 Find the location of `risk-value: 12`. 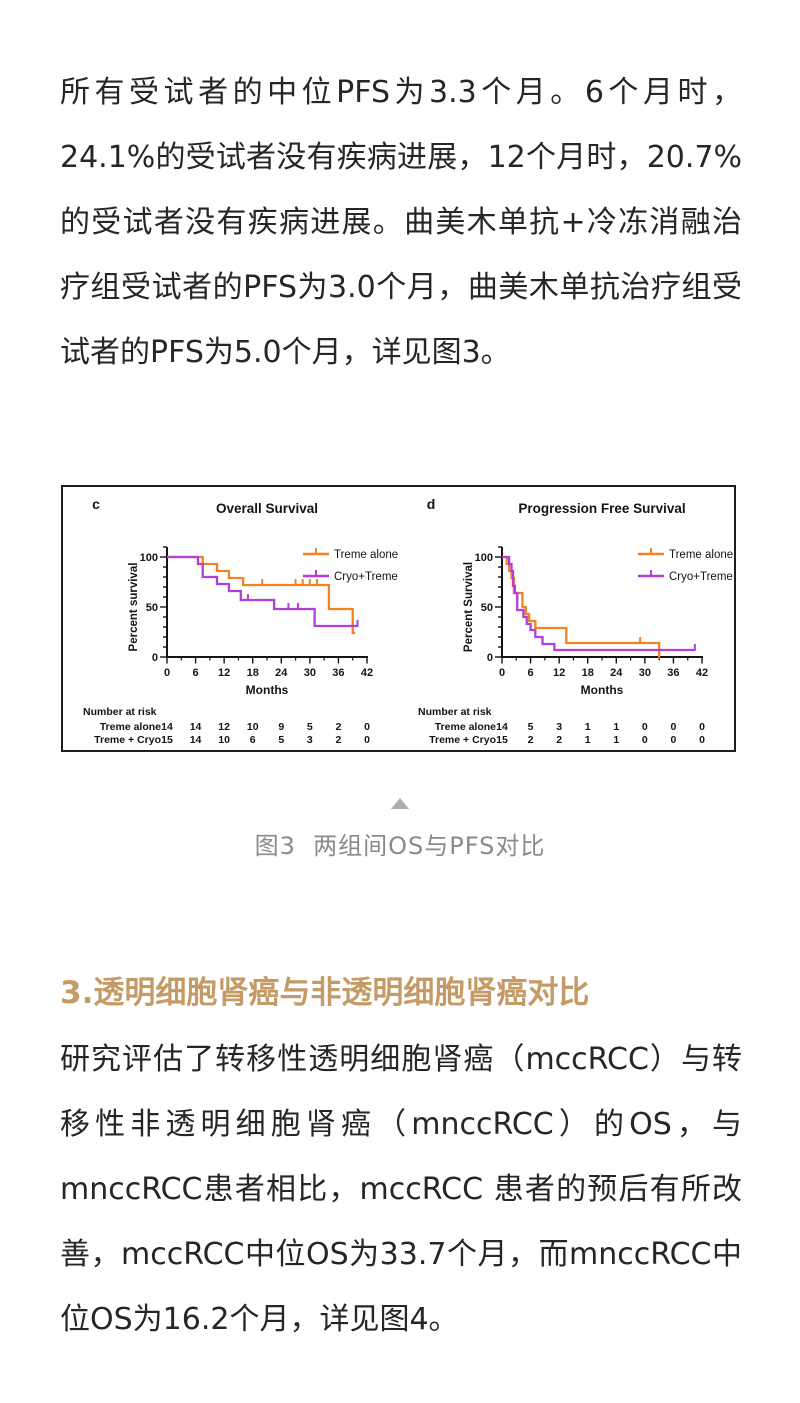

risk-value: 12 is located at coordinates (224, 727).